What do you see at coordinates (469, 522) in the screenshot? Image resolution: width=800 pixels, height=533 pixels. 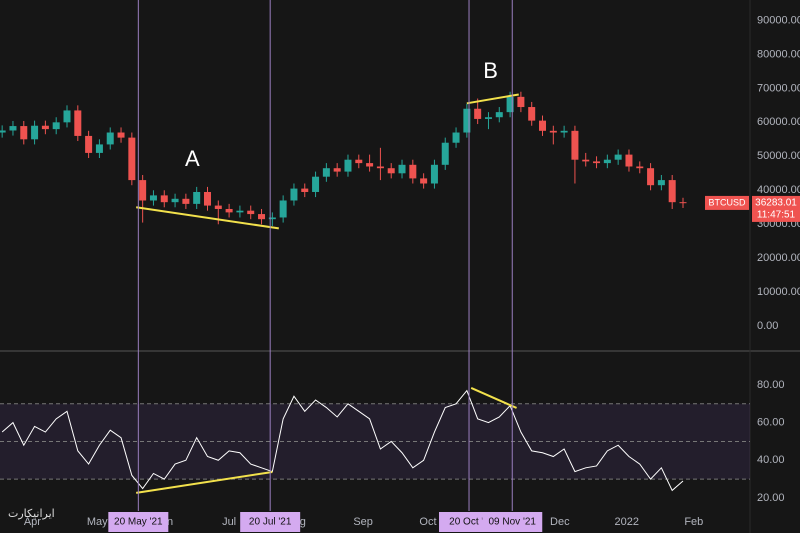 I see `marker-label: 20 Oct '2` at bounding box center [469, 522].